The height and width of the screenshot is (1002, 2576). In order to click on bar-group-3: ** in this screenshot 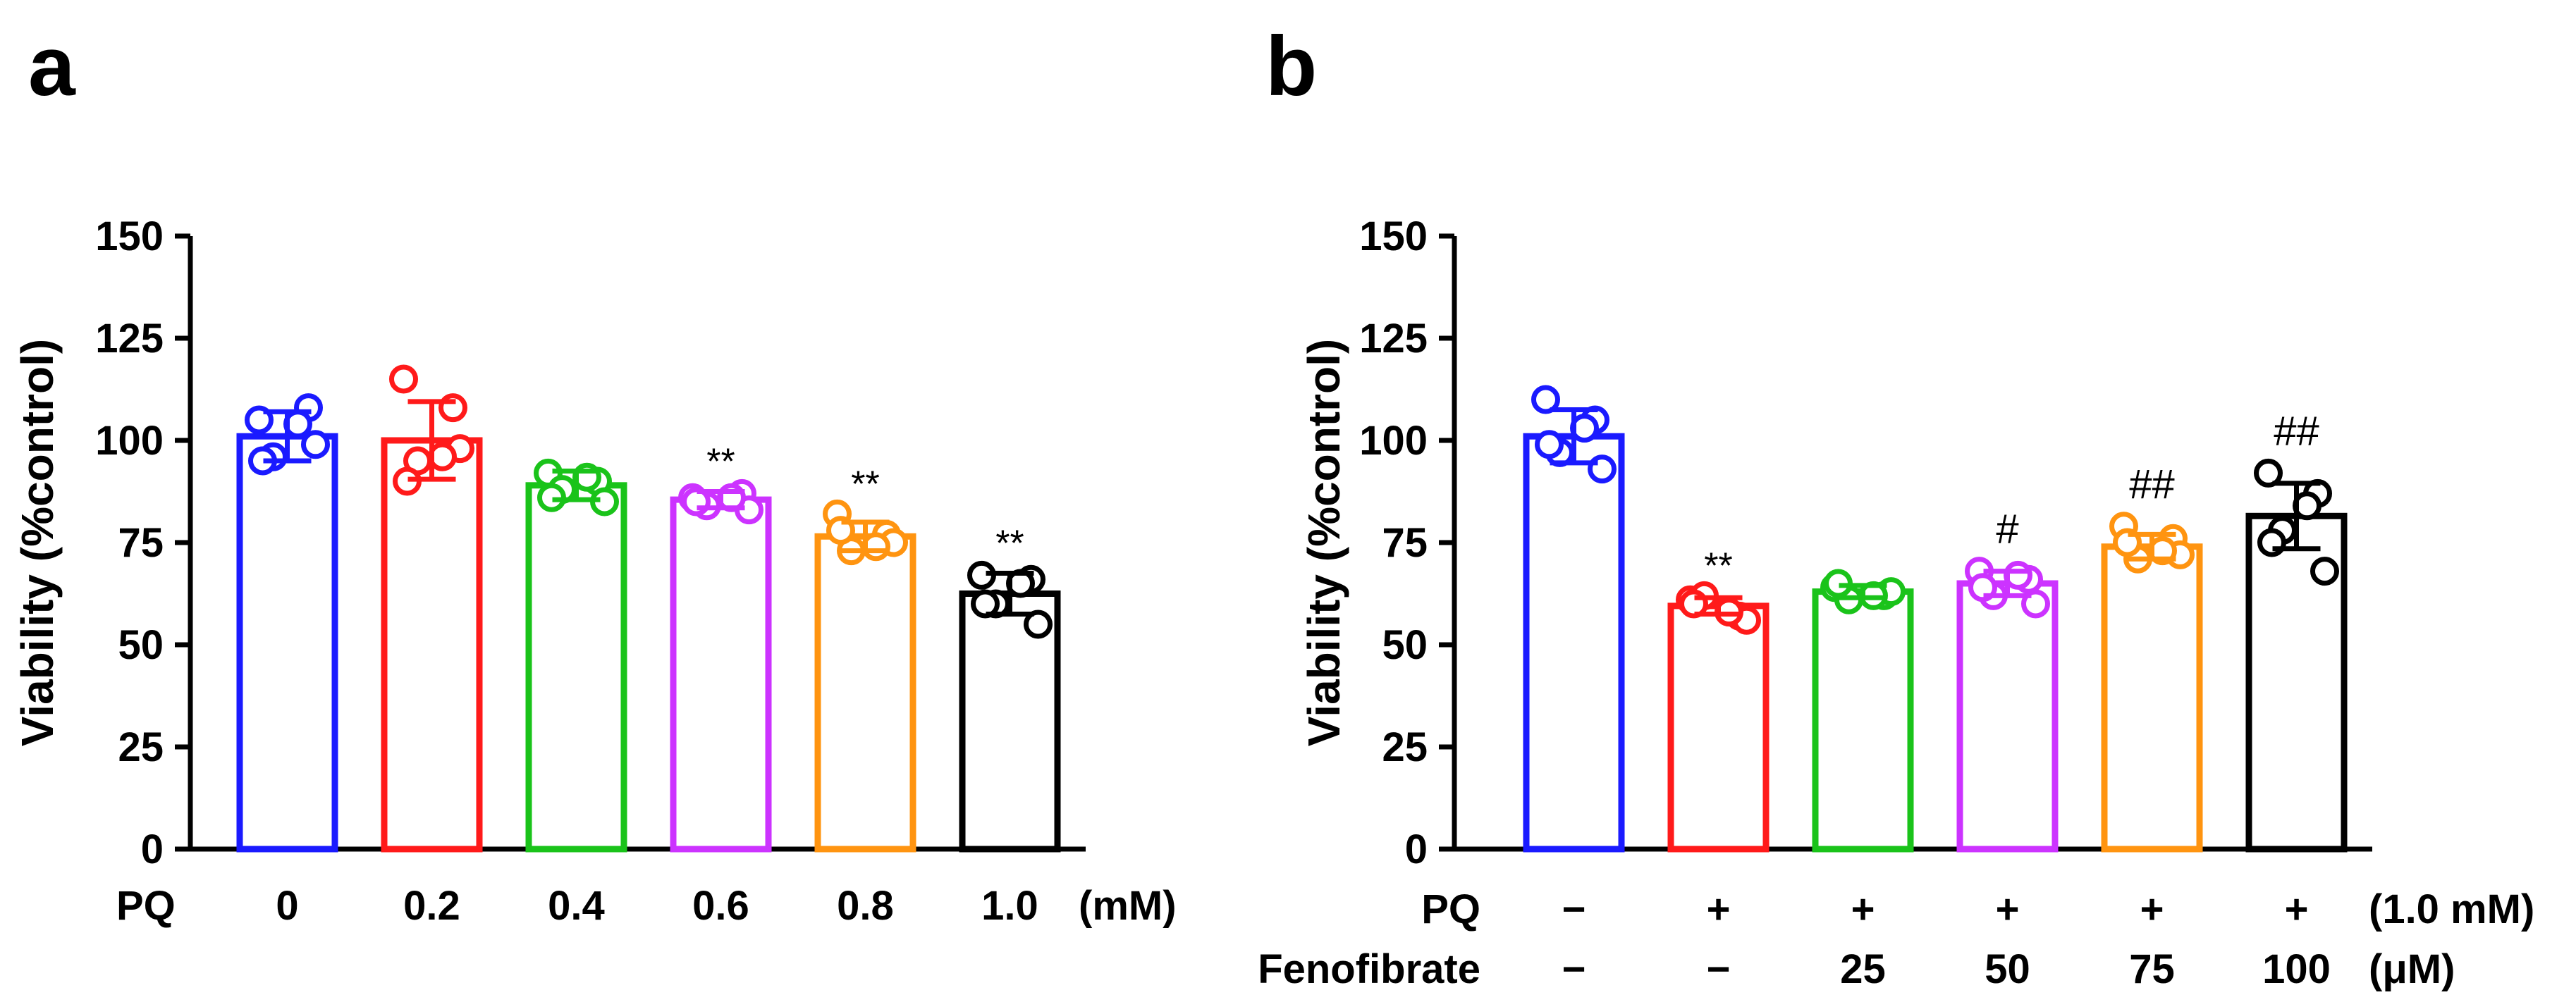, I will do `click(721, 647)`.